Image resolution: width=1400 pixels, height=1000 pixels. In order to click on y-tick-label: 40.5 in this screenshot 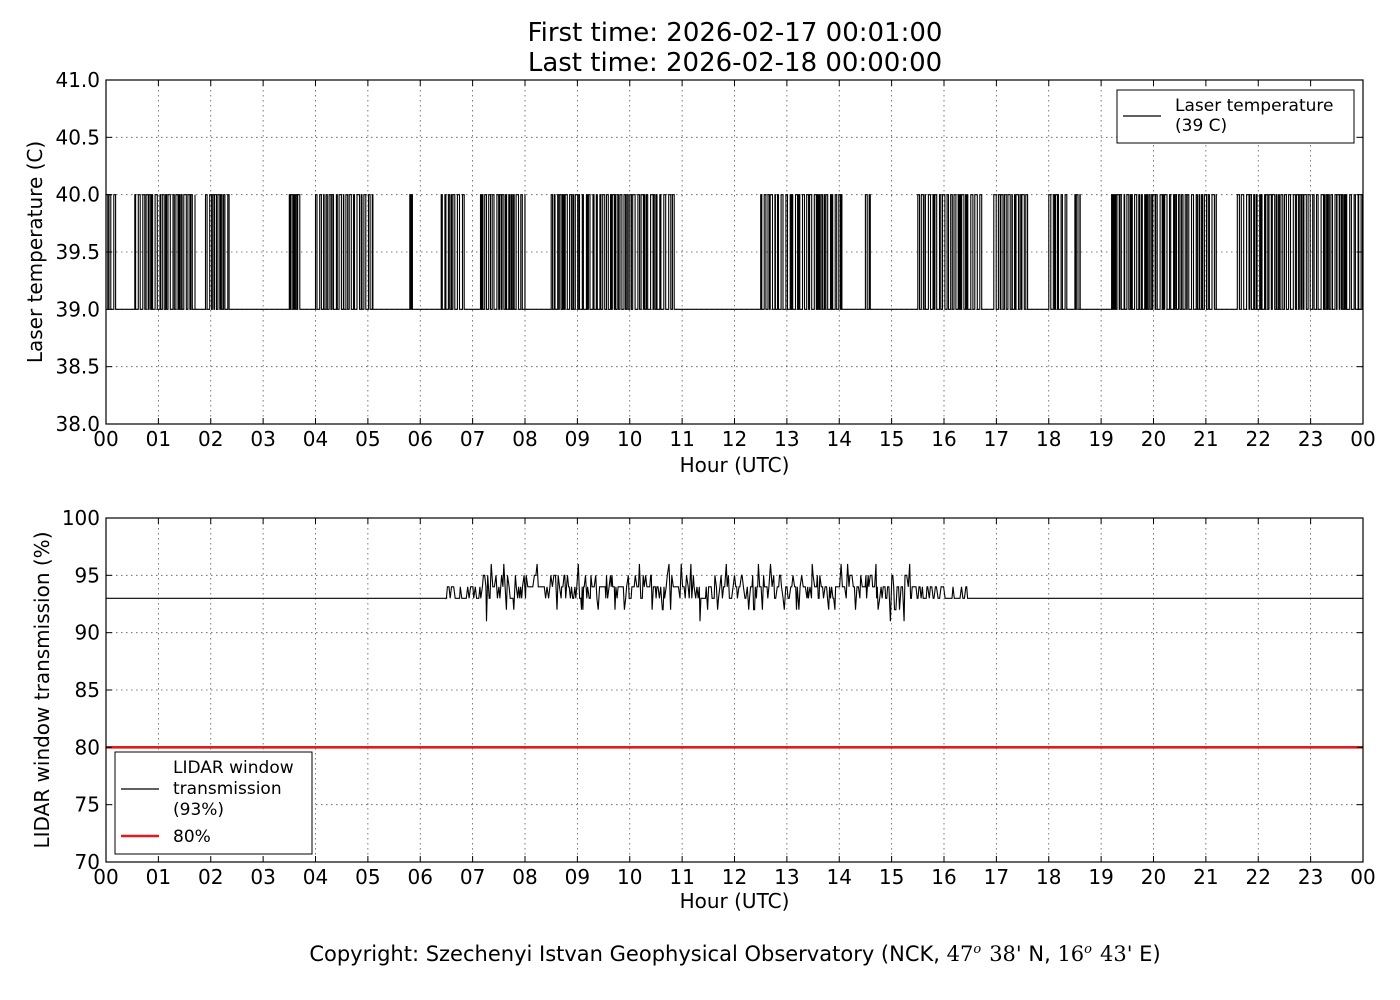, I will do `click(77, 137)`.